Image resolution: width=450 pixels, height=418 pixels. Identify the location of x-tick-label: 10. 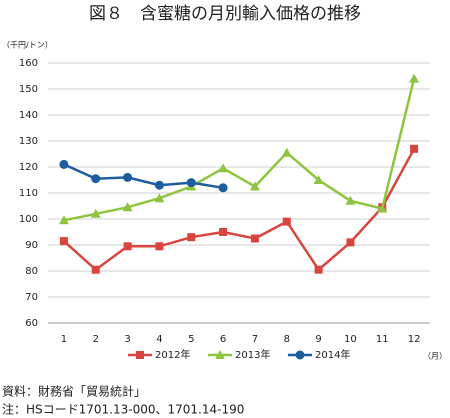
(350, 339).